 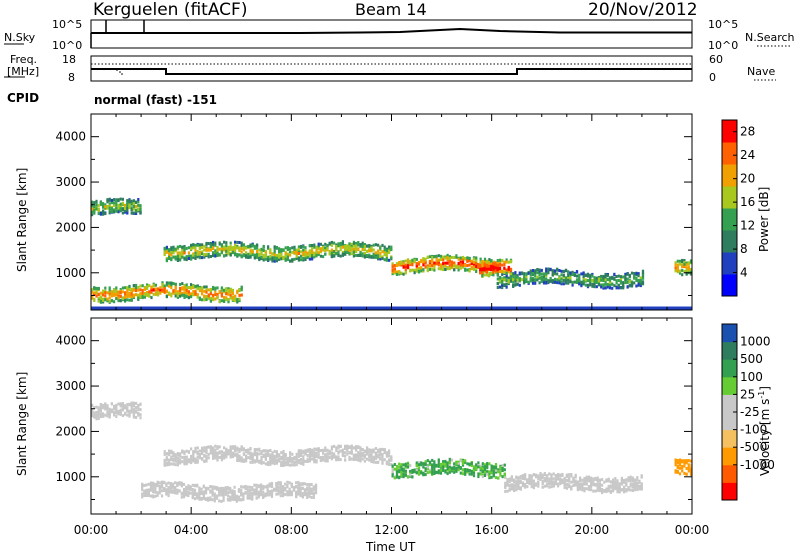 I want to click on y-tick-label: 3000, so click(x=70, y=386).